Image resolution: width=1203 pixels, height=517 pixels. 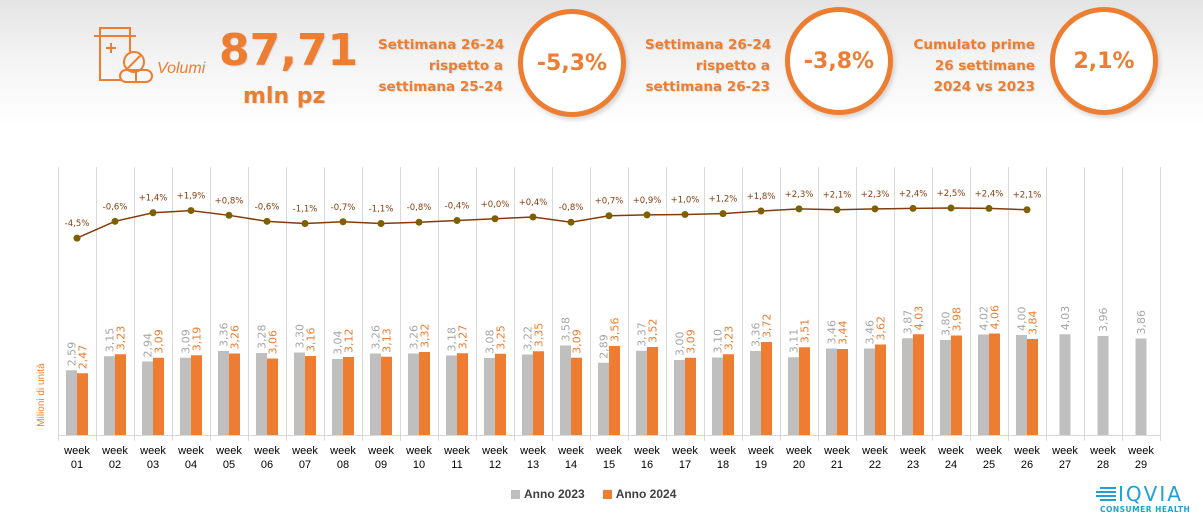 I want to click on x-tick-label: 23, so click(x=913, y=465).